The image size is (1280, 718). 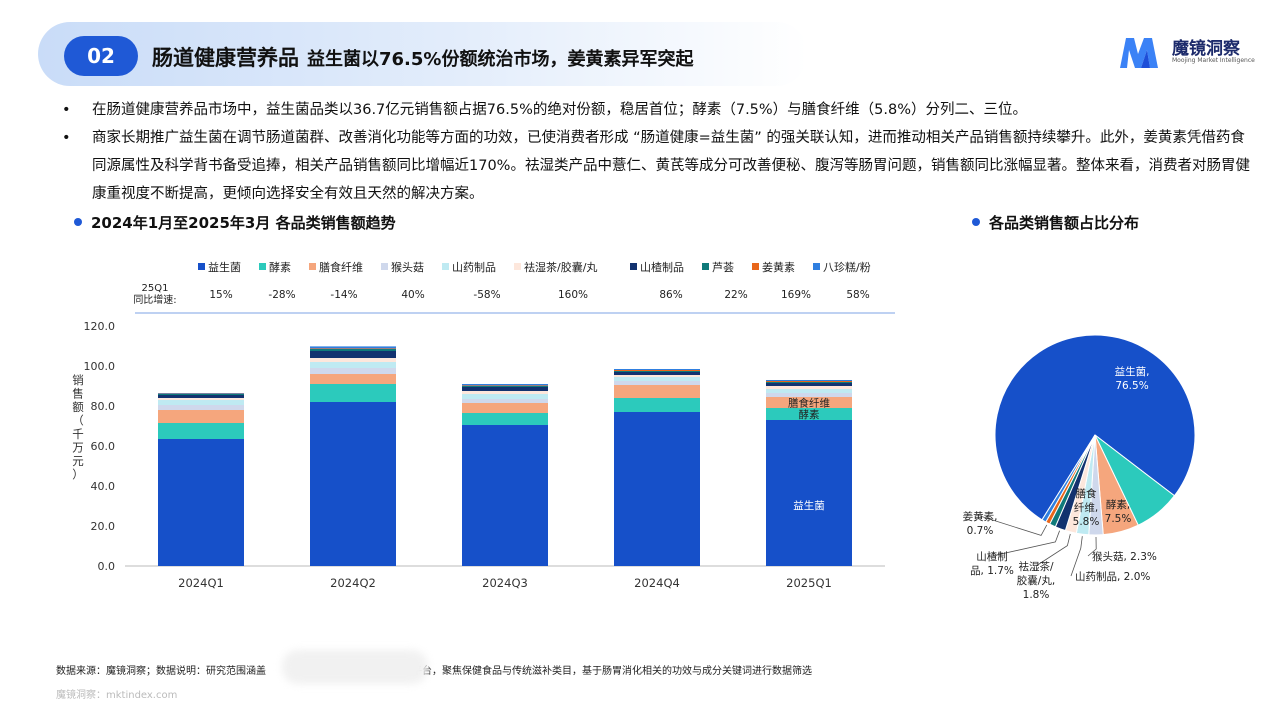 What do you see at coordinates (154, 299) in the screenshot?
I see `yoy-label-line2: 同比增速:` at bounding box center [154, 299].